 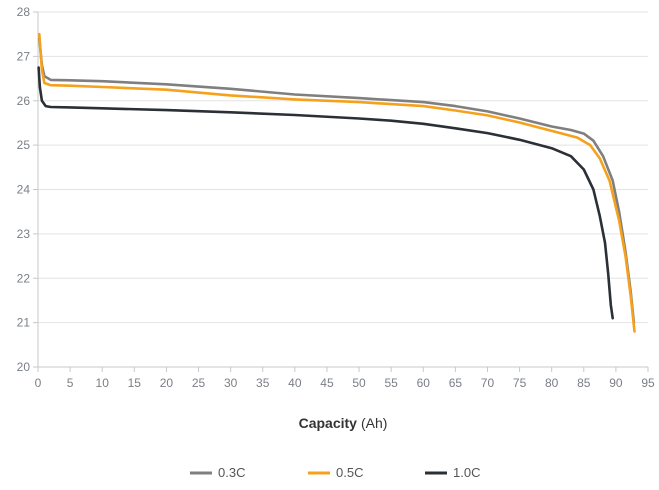 What do you see at coordinates (349, 472) in the screenshot?
I see `legend-label: 0.5C` at bounding box center [349, 472].